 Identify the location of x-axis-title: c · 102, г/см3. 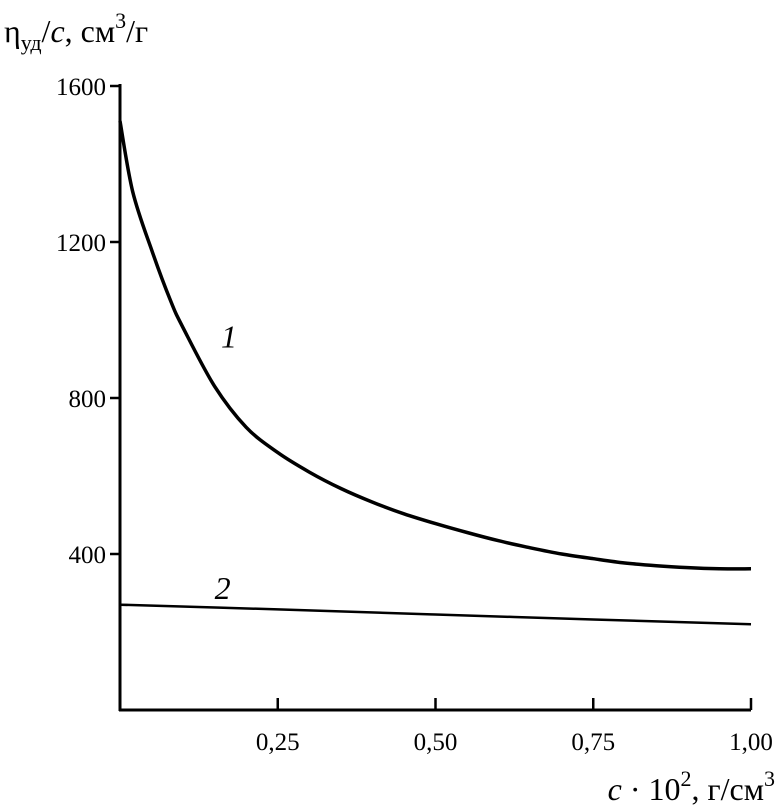
(691, 786).